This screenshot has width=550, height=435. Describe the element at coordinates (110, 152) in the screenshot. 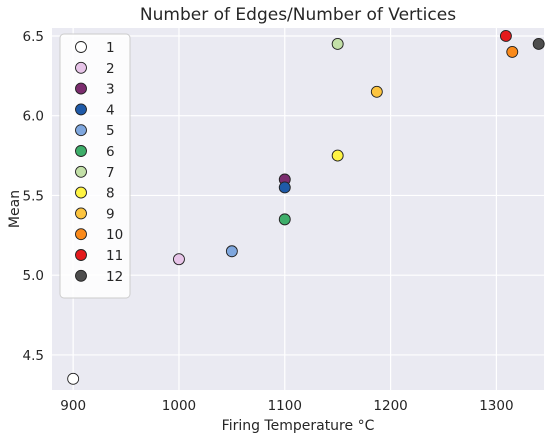

I see `legend-label-6: 6` at that location.